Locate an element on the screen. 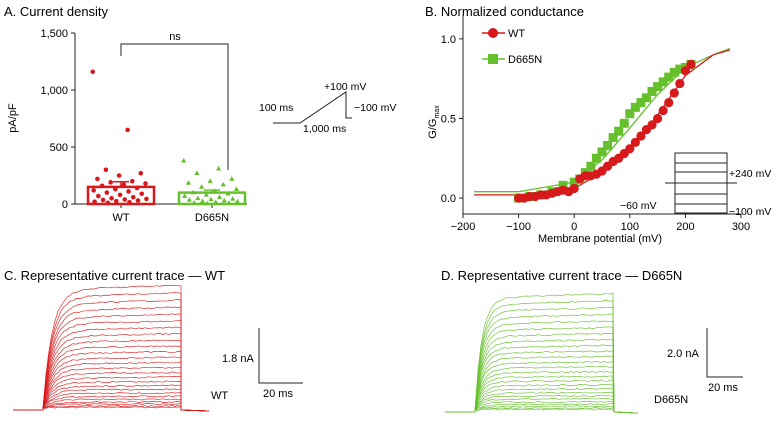 The image size is (776, 422). b-y-tick-label: 0.5 is located at coordinates (448, 119).